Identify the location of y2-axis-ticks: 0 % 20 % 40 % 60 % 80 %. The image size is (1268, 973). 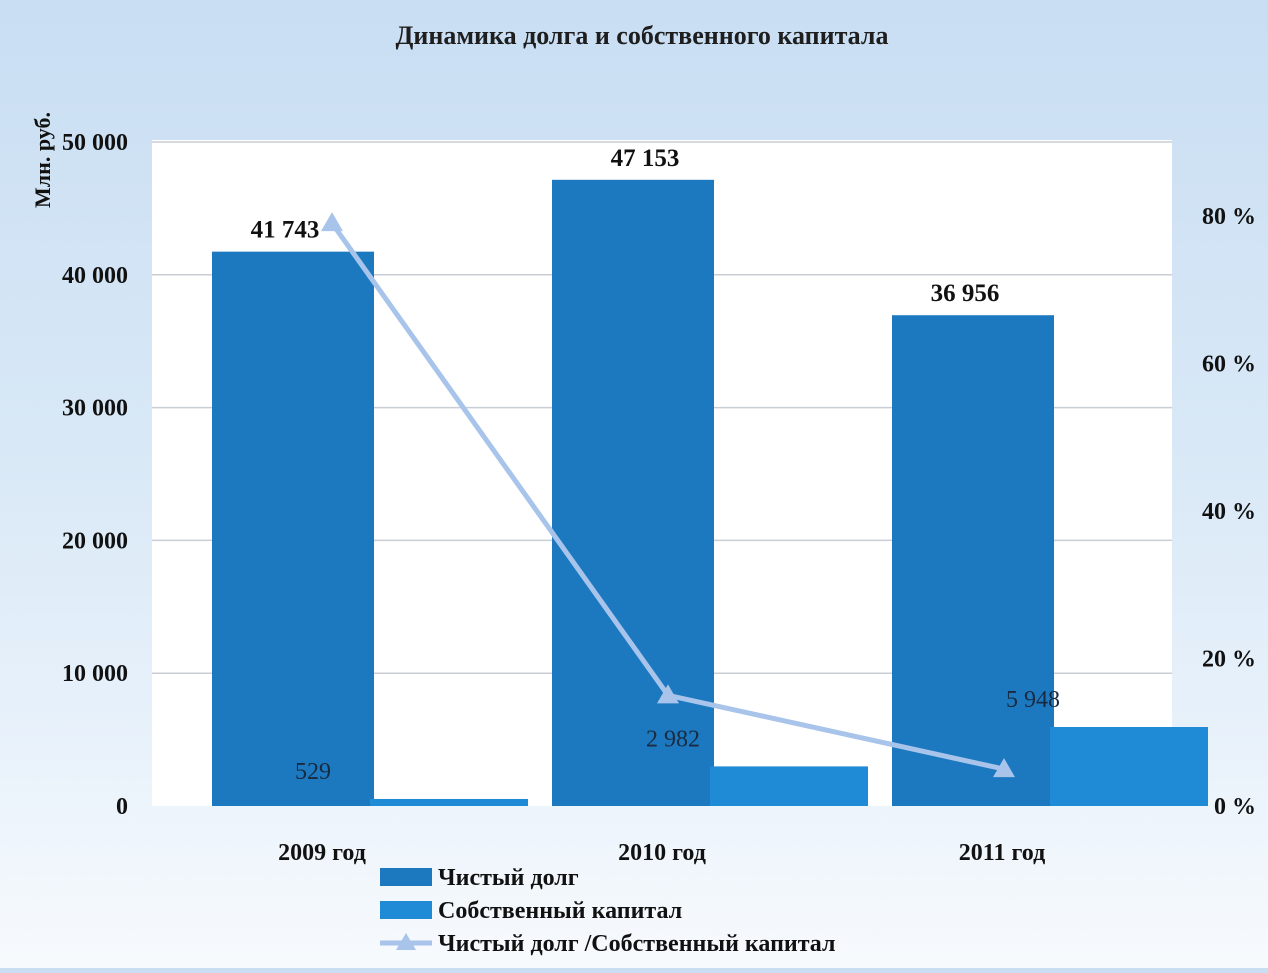
(1229, 512).